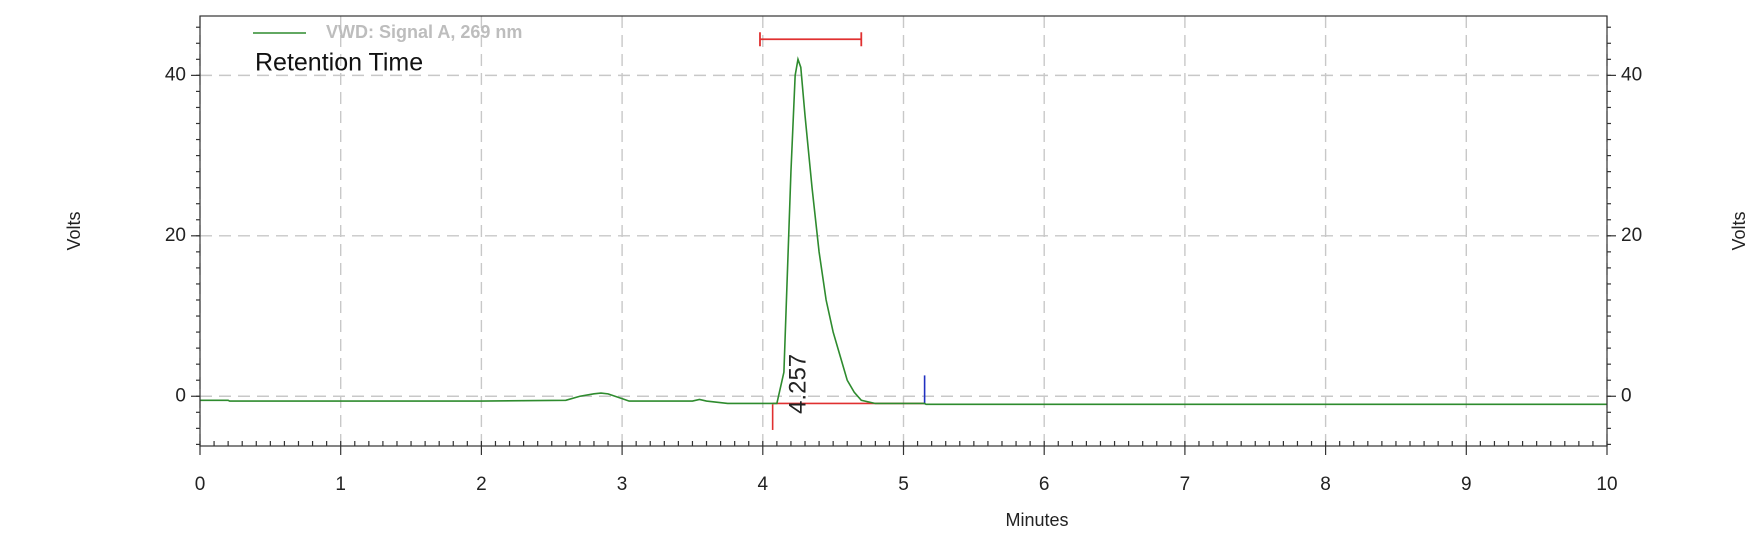 This screenshot has width=1763, height=542. What do you see at coordinates (200, 484) in the screenshot?
I see `x-tick-label: 0` at bounding box center [200, 484].